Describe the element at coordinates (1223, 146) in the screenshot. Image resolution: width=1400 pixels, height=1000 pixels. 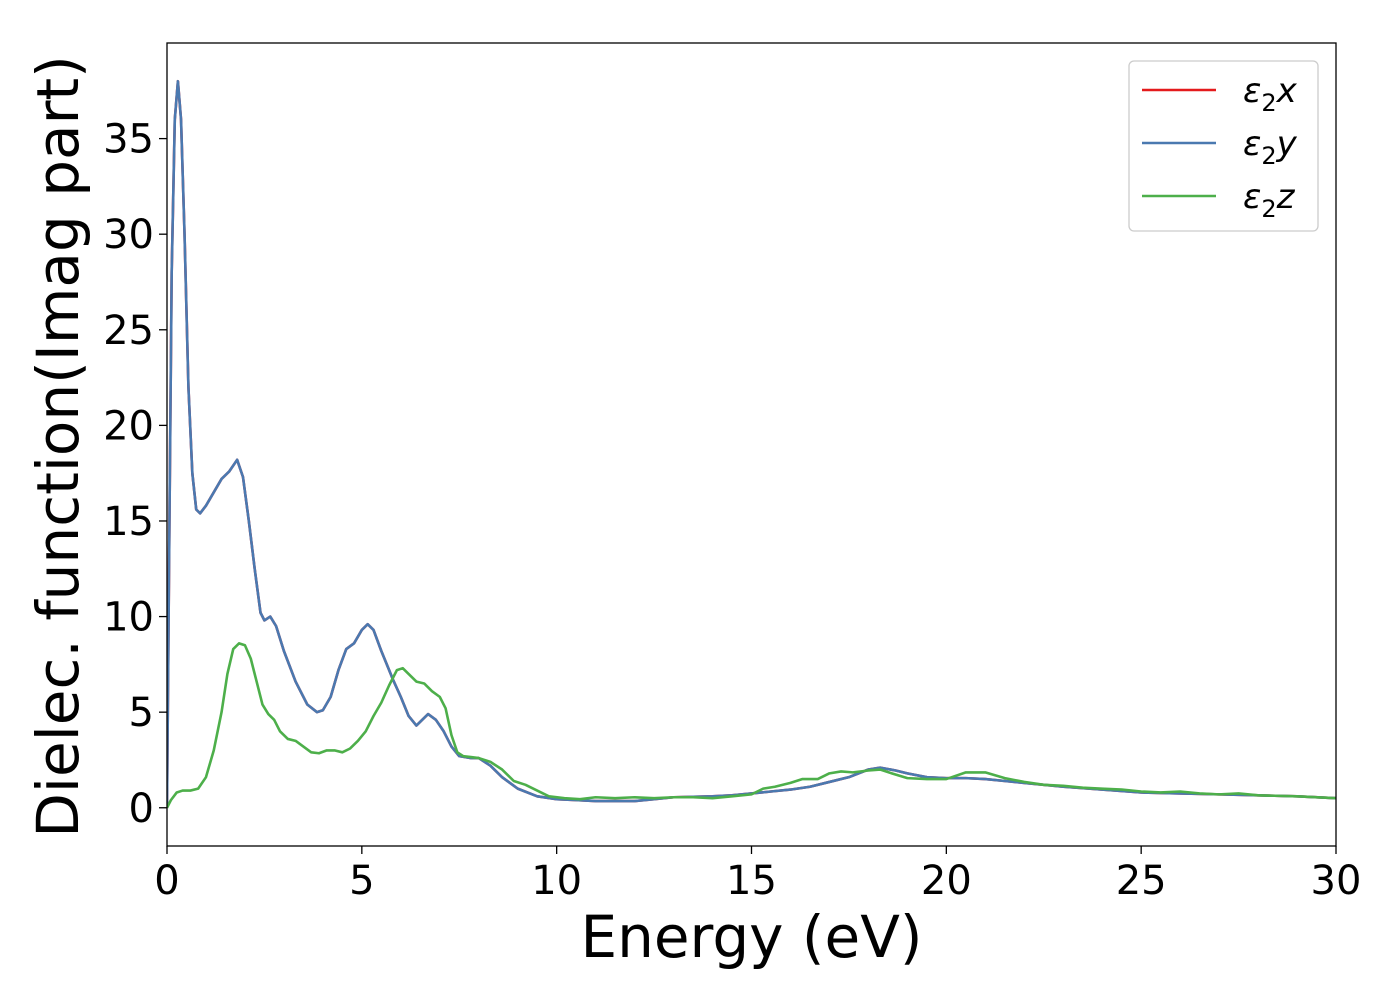
I see `legend-box` at that location.